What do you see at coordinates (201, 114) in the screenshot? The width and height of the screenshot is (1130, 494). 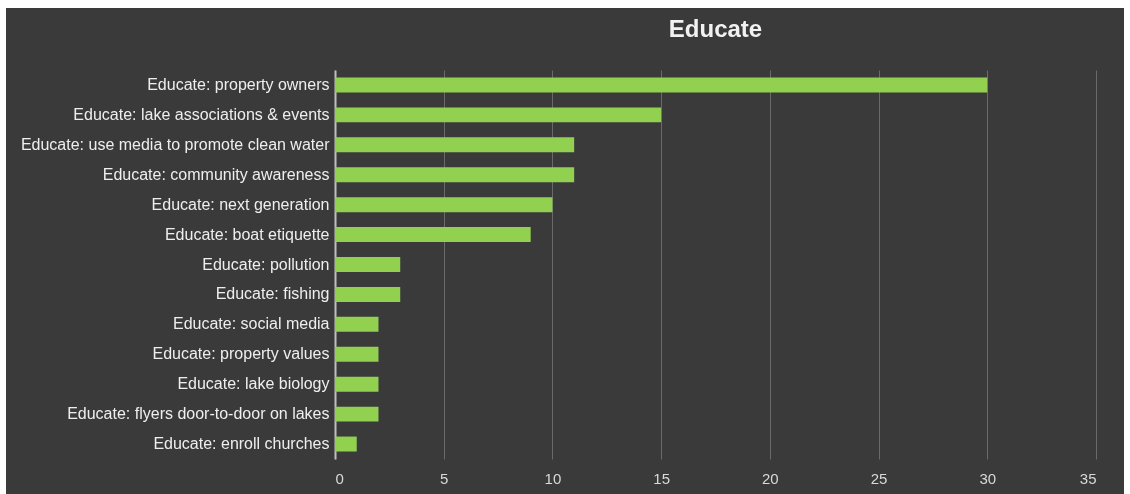 I see `y-tick-label: Educate: lake associations & events` at bounding box center [201, 114].